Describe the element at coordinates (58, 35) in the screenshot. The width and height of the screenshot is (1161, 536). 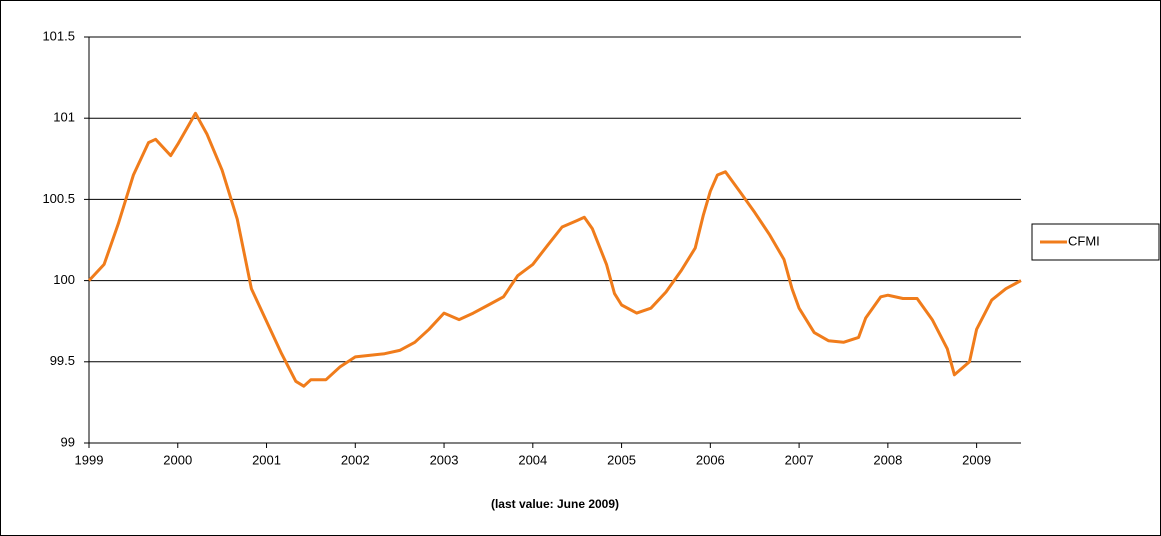
I see `y-tick-label: 101.5` at that location.